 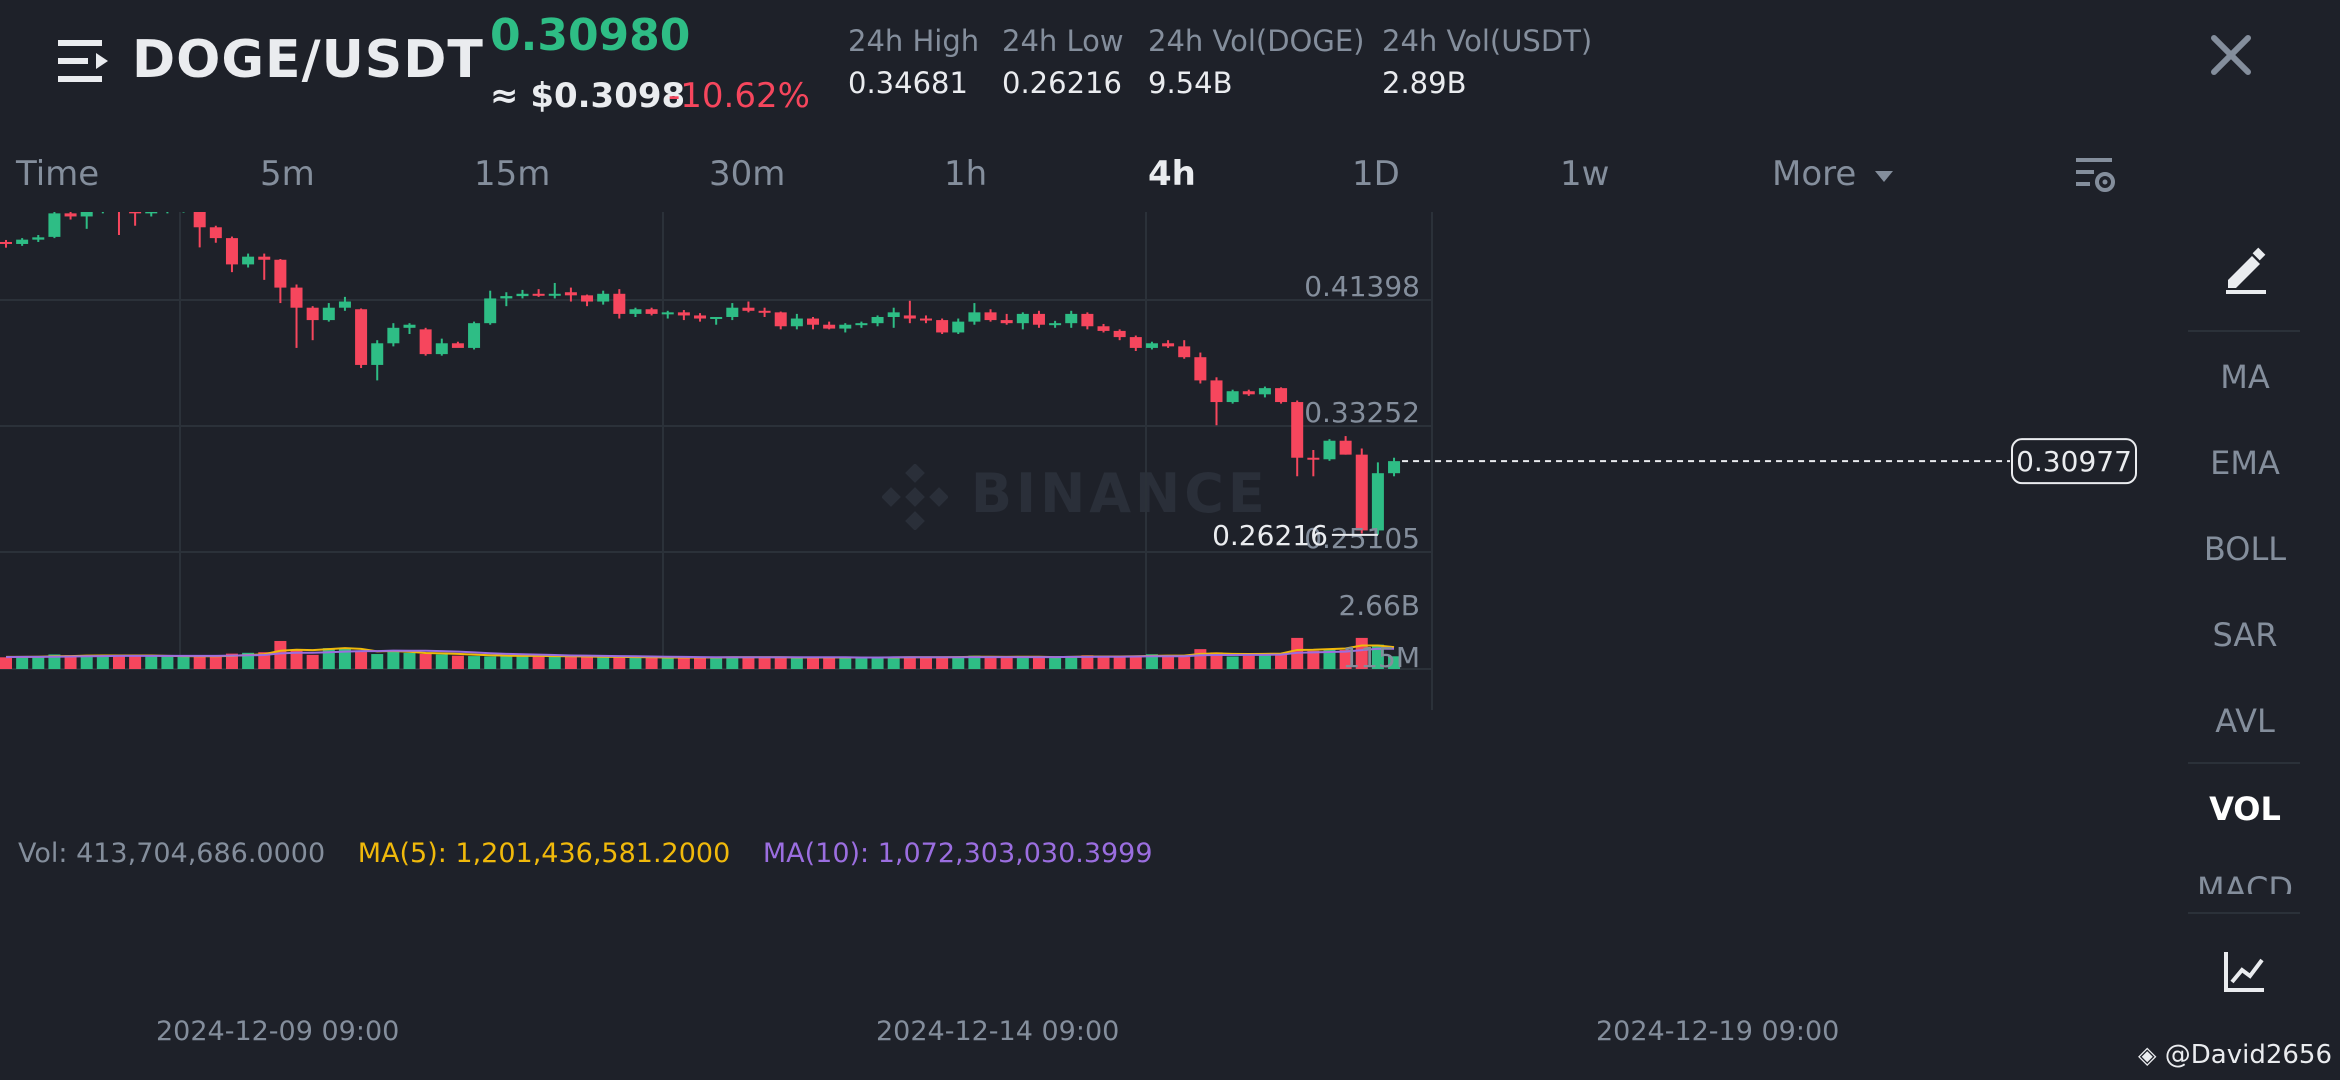 What do you see at coordinates (2245, 549) in the screenshot?
I see `indicator-boll: BOLL` at bounding box center [2245, 549].